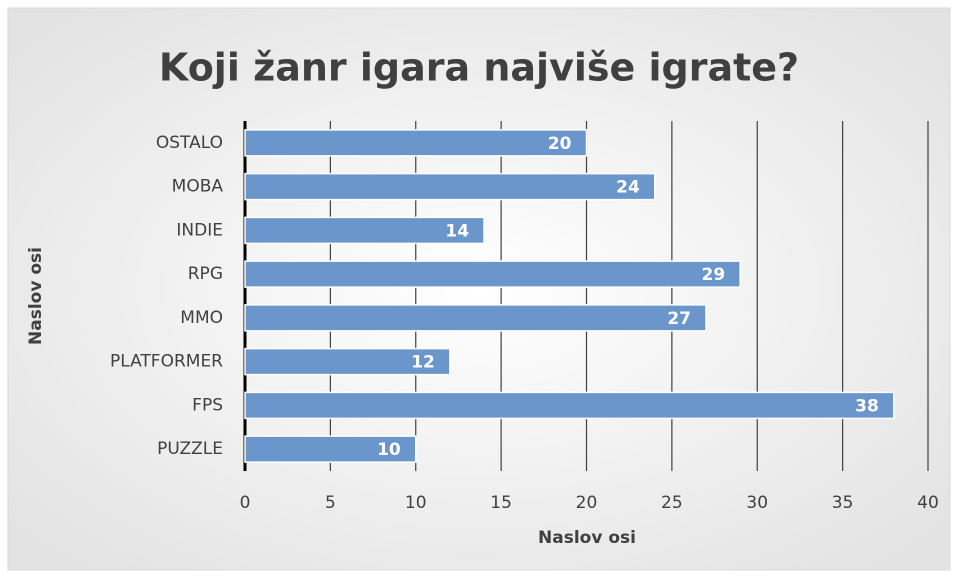 The width and height of the screenshot is (958, 578). I want to click on data-label: 10, so click(389, 450).